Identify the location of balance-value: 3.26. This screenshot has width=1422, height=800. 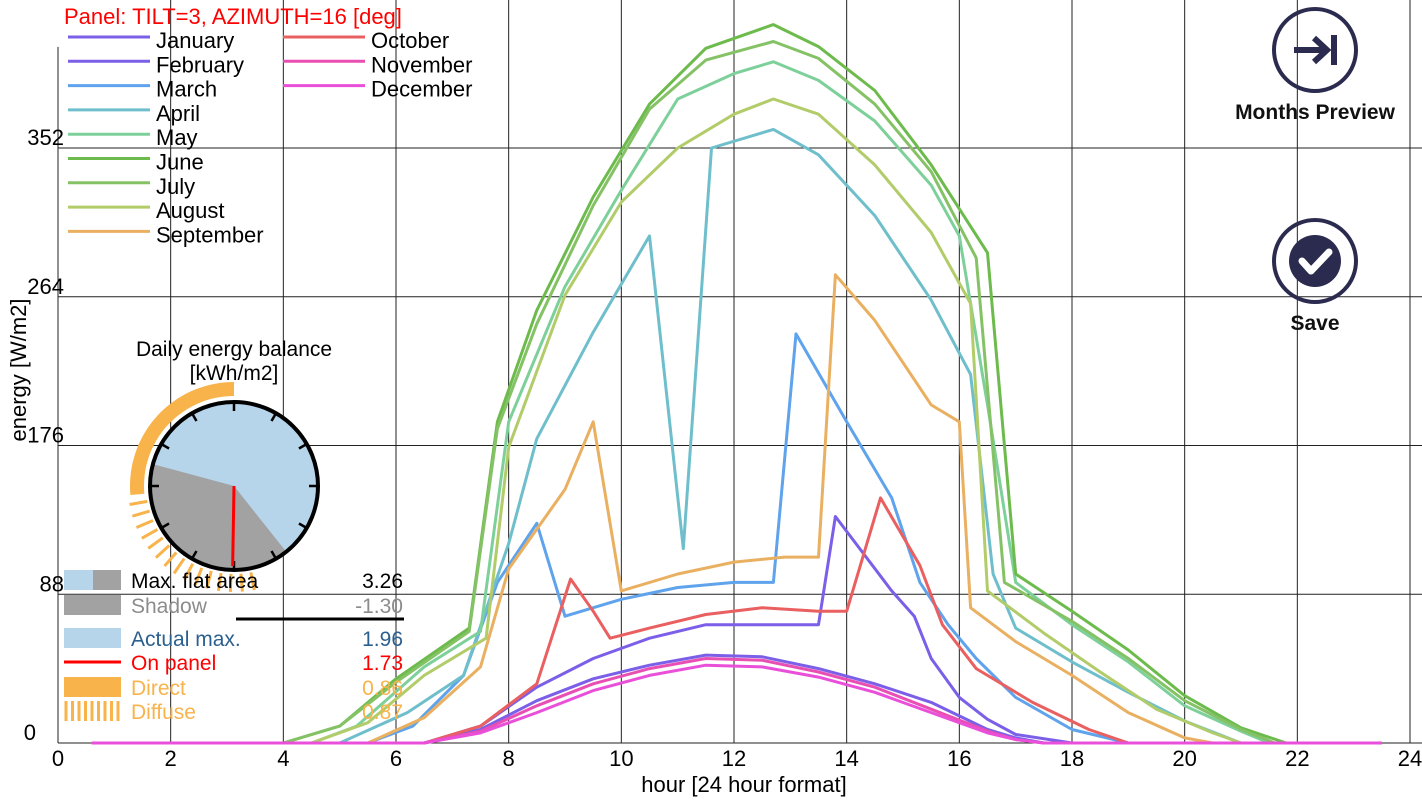
(382, 581).